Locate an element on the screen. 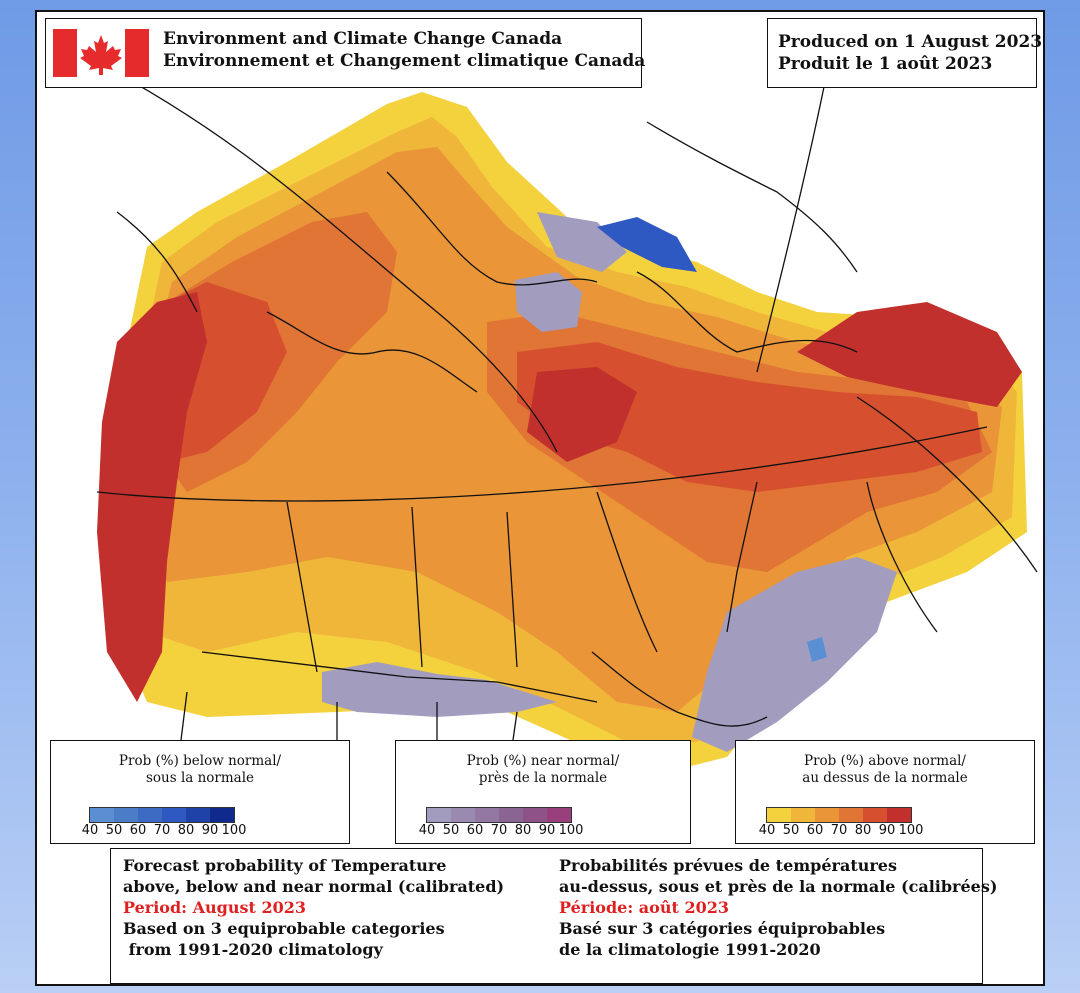 The image size is (1080, 993). legend-near-tick: 90 is located at coordinates (547, 830).